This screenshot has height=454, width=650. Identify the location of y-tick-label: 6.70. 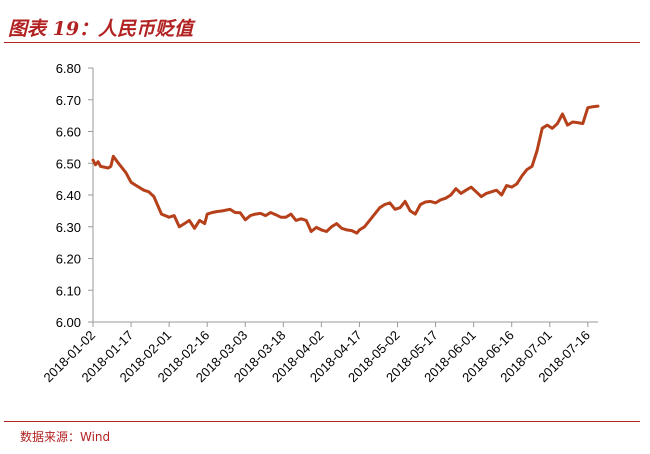
(68, 100).